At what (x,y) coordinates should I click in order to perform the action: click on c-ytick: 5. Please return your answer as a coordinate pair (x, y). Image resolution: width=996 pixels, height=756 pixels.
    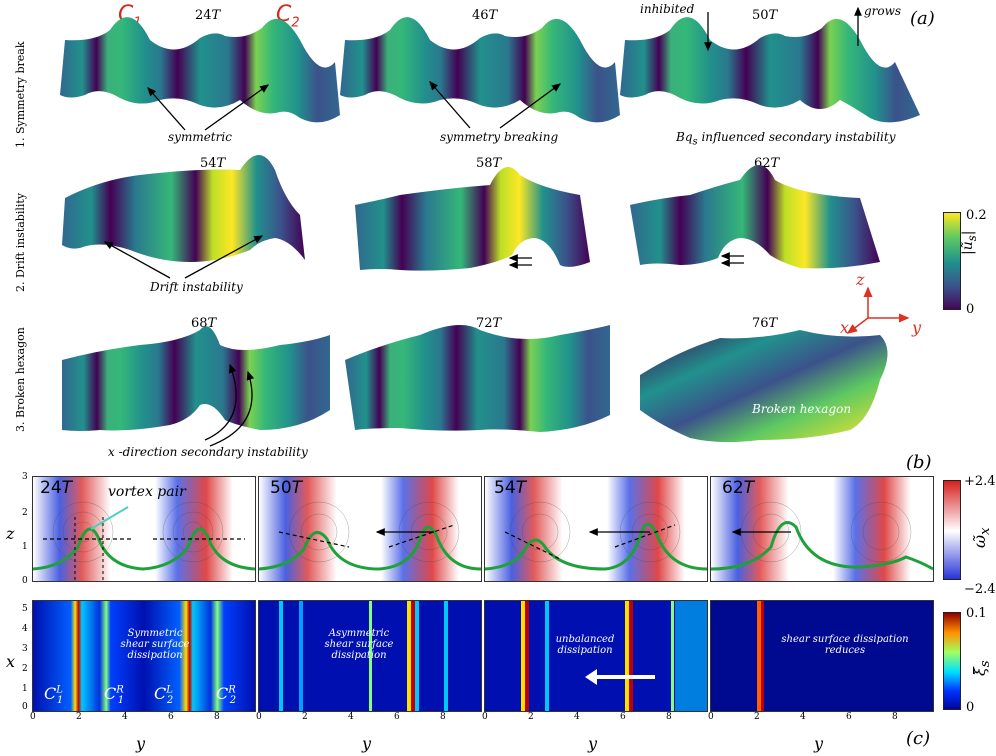
    Looking at the image, I should click on (25, 609).